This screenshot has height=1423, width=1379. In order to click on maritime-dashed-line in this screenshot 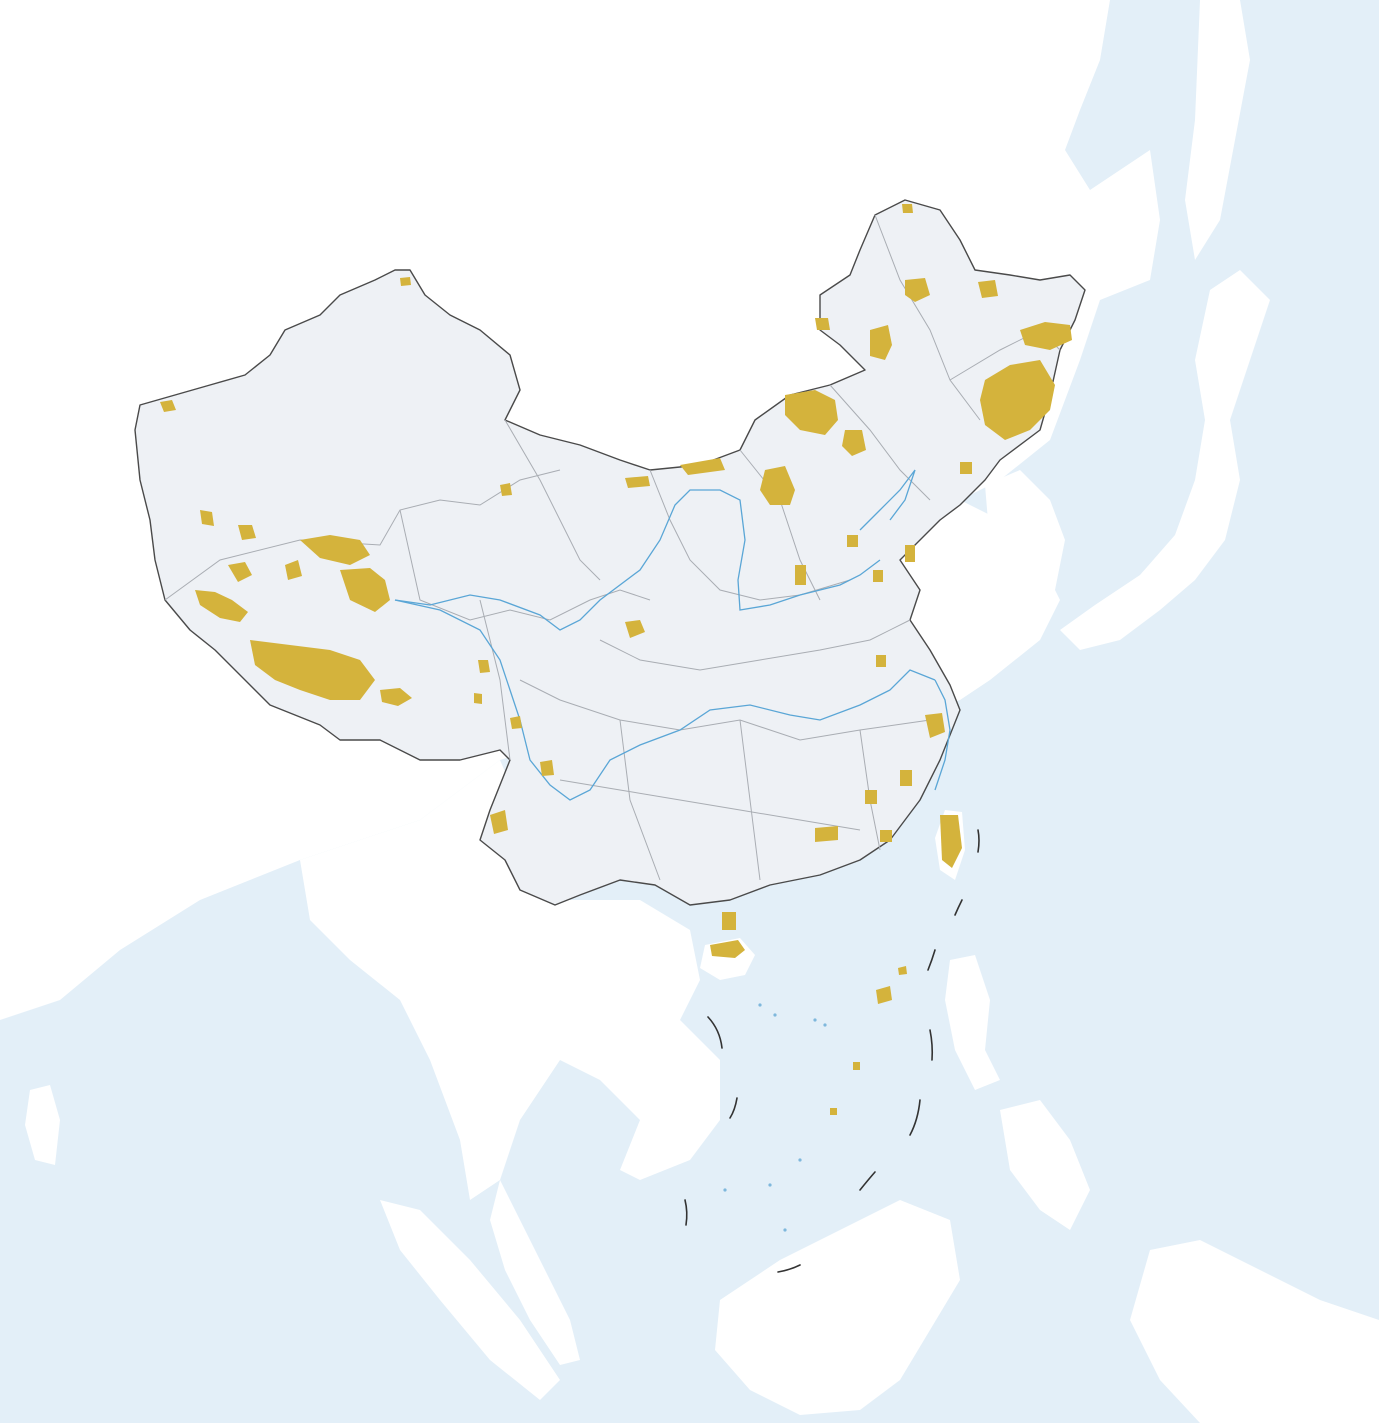, I will do `click(832, 1051)`.